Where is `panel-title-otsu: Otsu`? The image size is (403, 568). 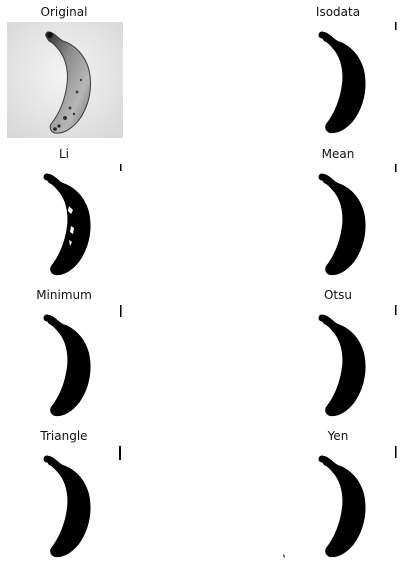 panel-title-otsu: Otsu is located at coordinates (337, 295).